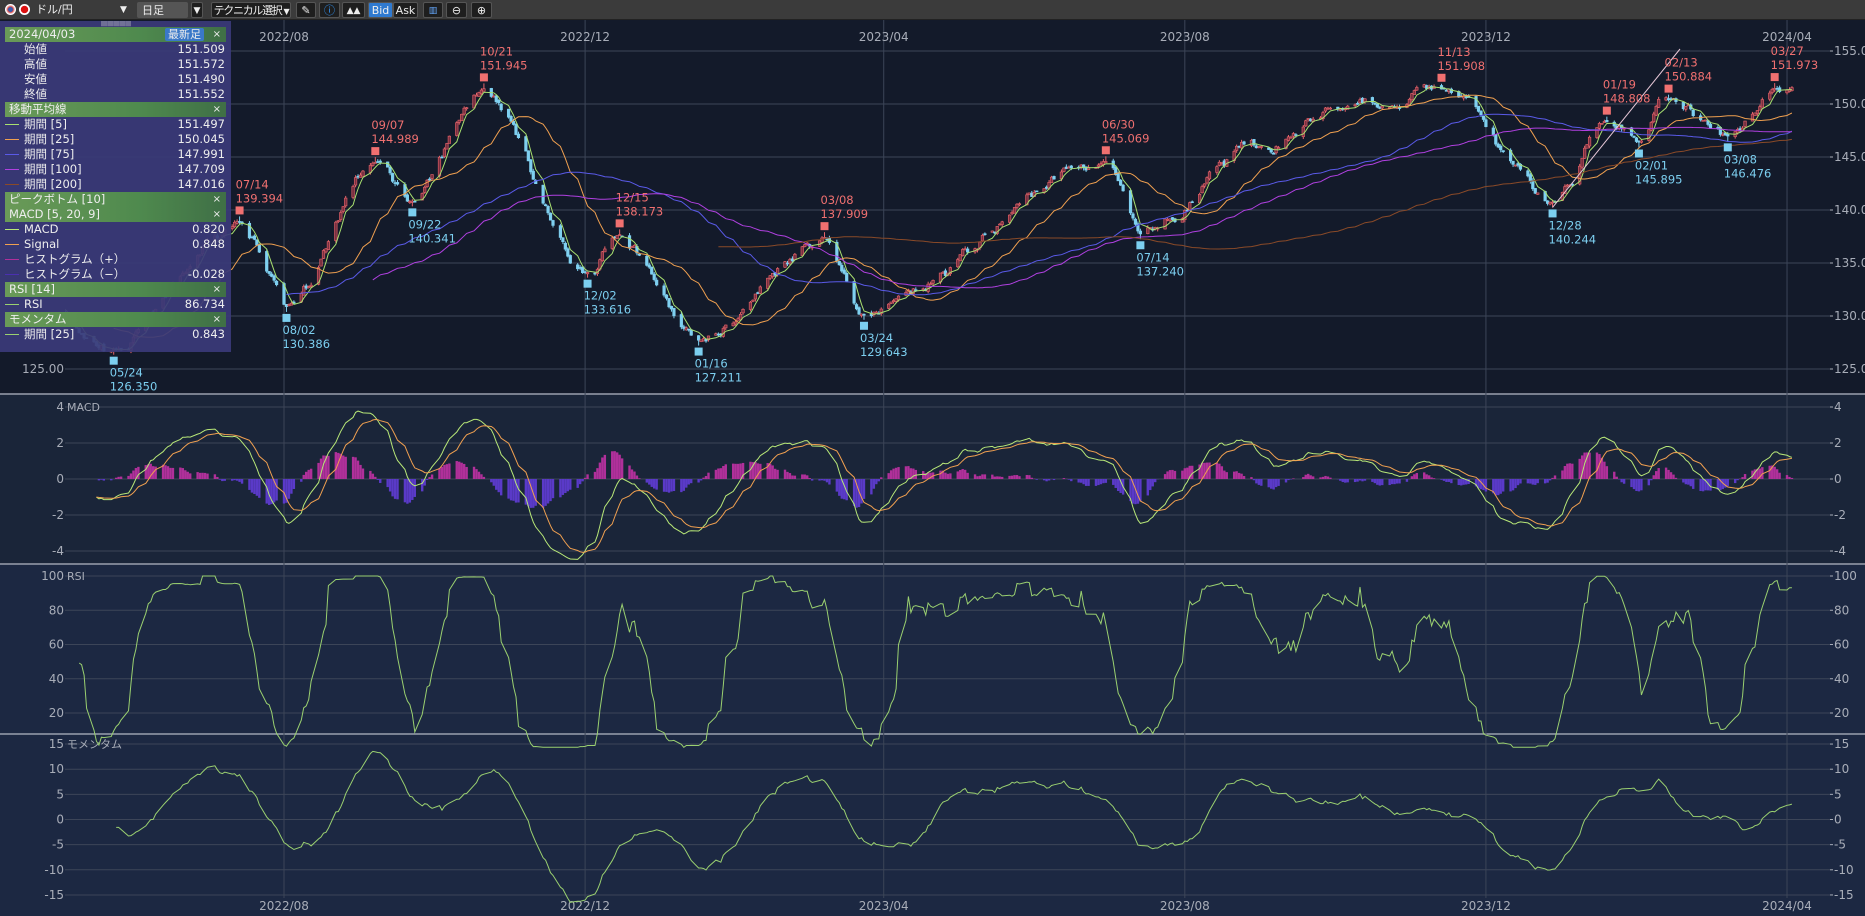 This screenshot has width=1865, height=916. I want to click on ohlc-row: 始値 151.509, so click(115, 49).